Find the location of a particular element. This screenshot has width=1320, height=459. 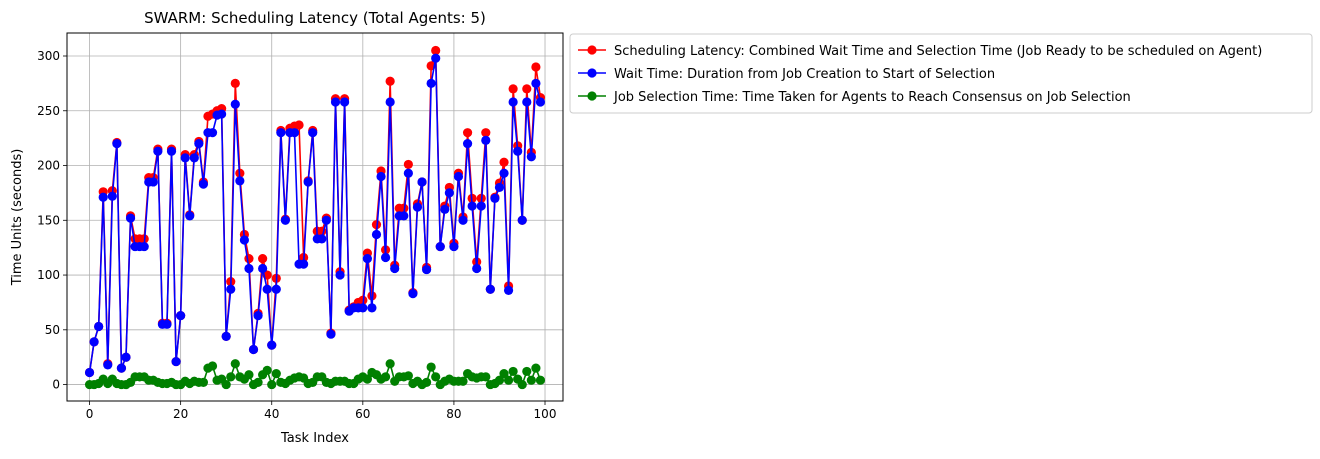

x-tick-label: 60 is located at coordinates (362, 414).